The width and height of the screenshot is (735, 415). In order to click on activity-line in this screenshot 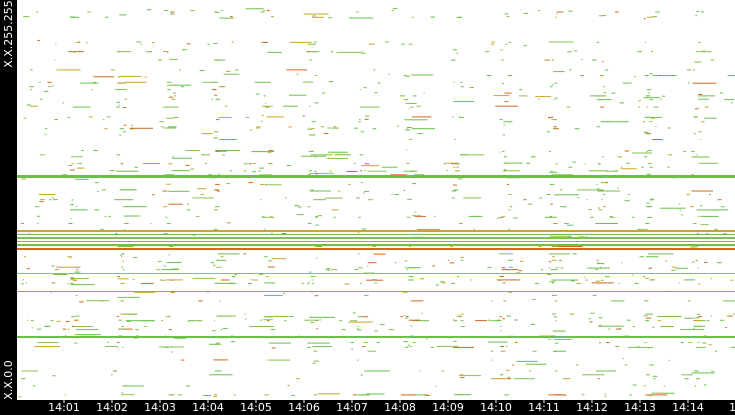, I will do `click(376, 234)`.